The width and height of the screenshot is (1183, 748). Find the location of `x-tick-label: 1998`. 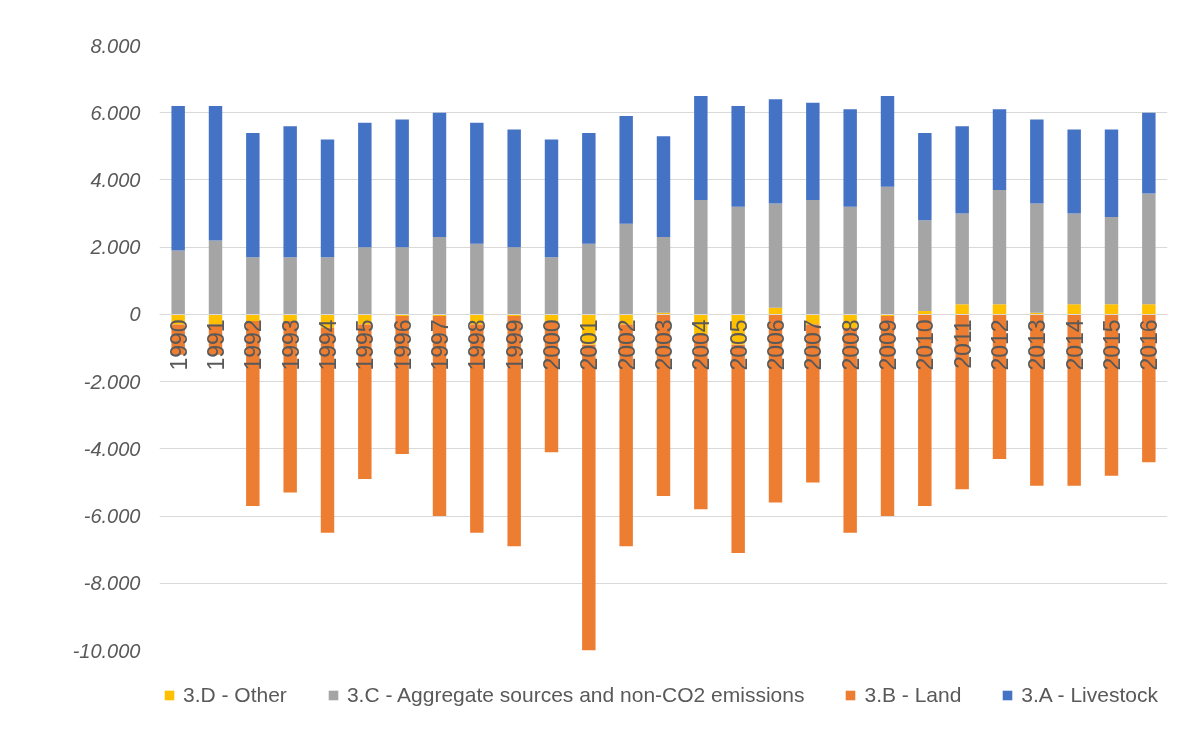

x-tick-label: 1998 is located at coordinates (477, 345).